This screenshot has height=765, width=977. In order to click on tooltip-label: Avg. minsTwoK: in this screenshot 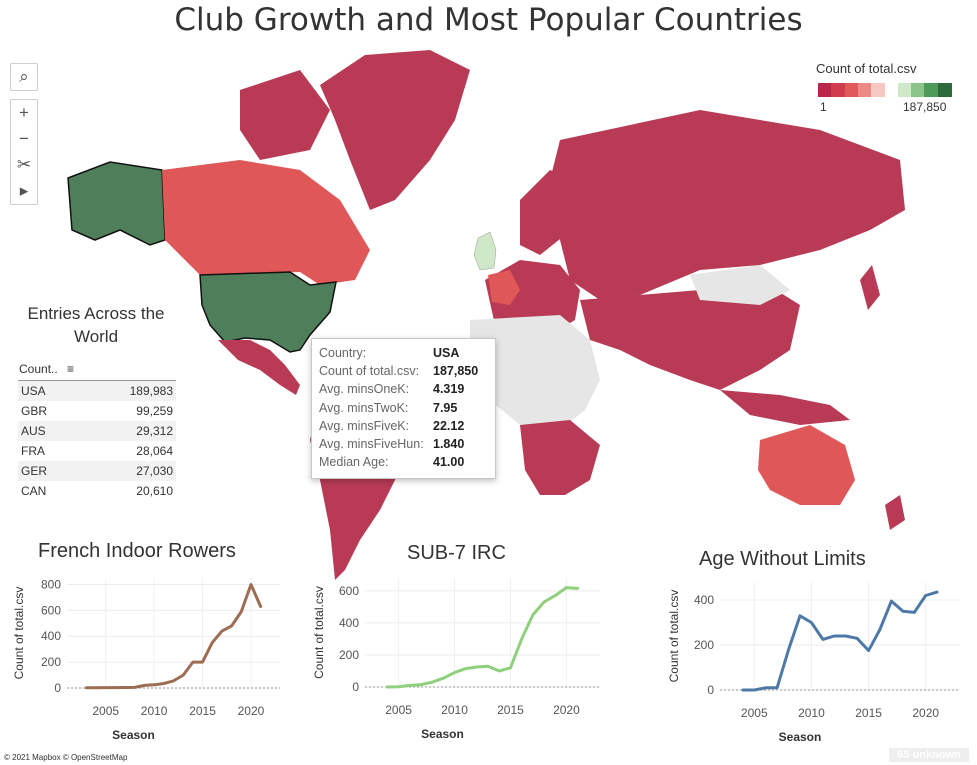, I will do `click(364, 407)`.